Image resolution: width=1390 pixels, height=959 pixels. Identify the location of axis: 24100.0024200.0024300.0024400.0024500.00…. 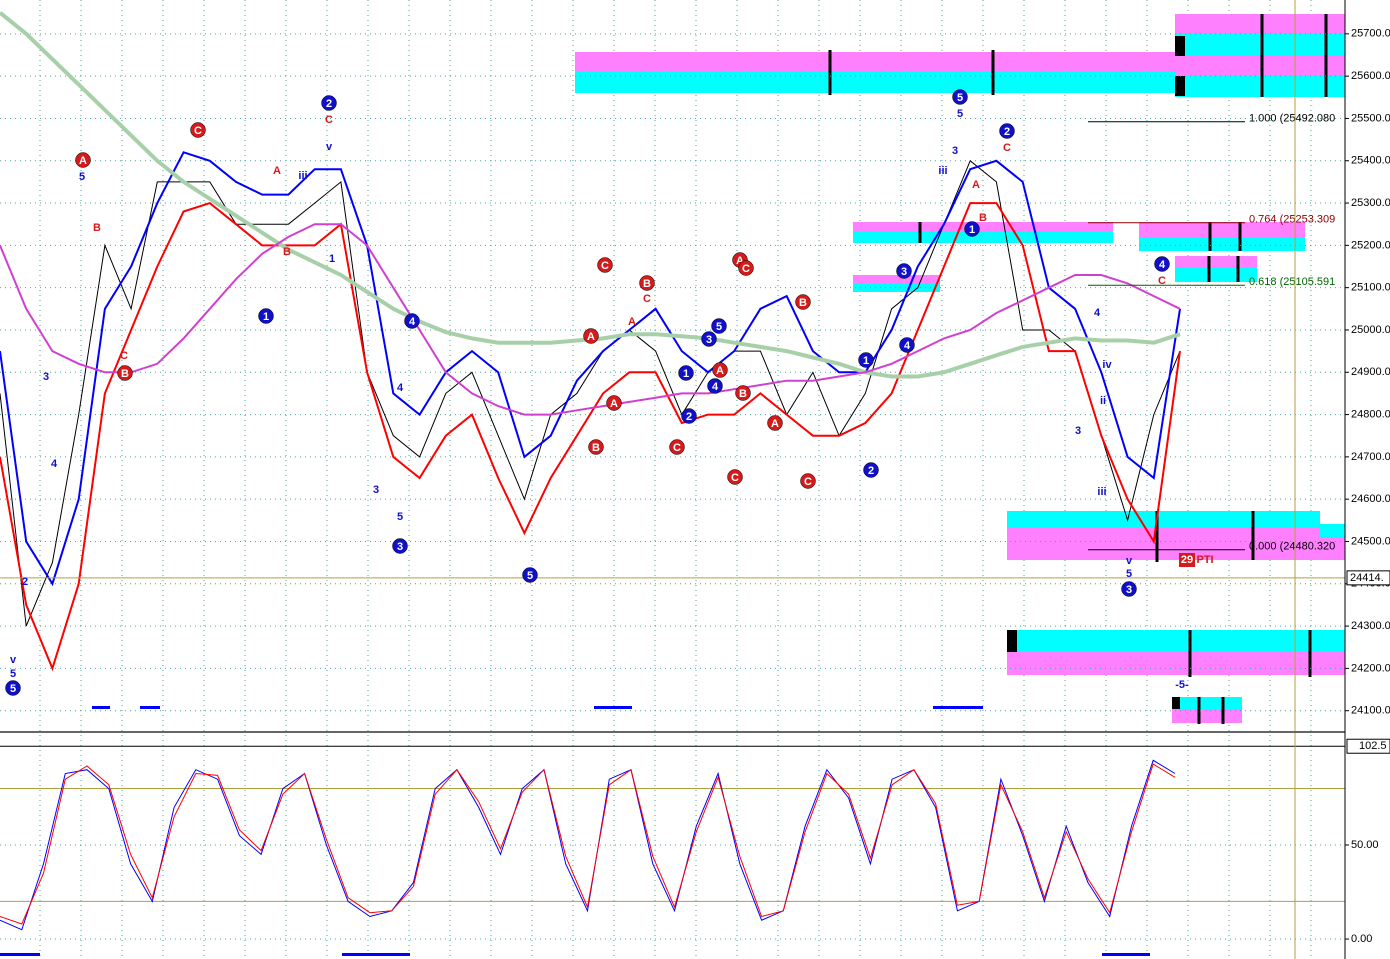
(1367, 486).